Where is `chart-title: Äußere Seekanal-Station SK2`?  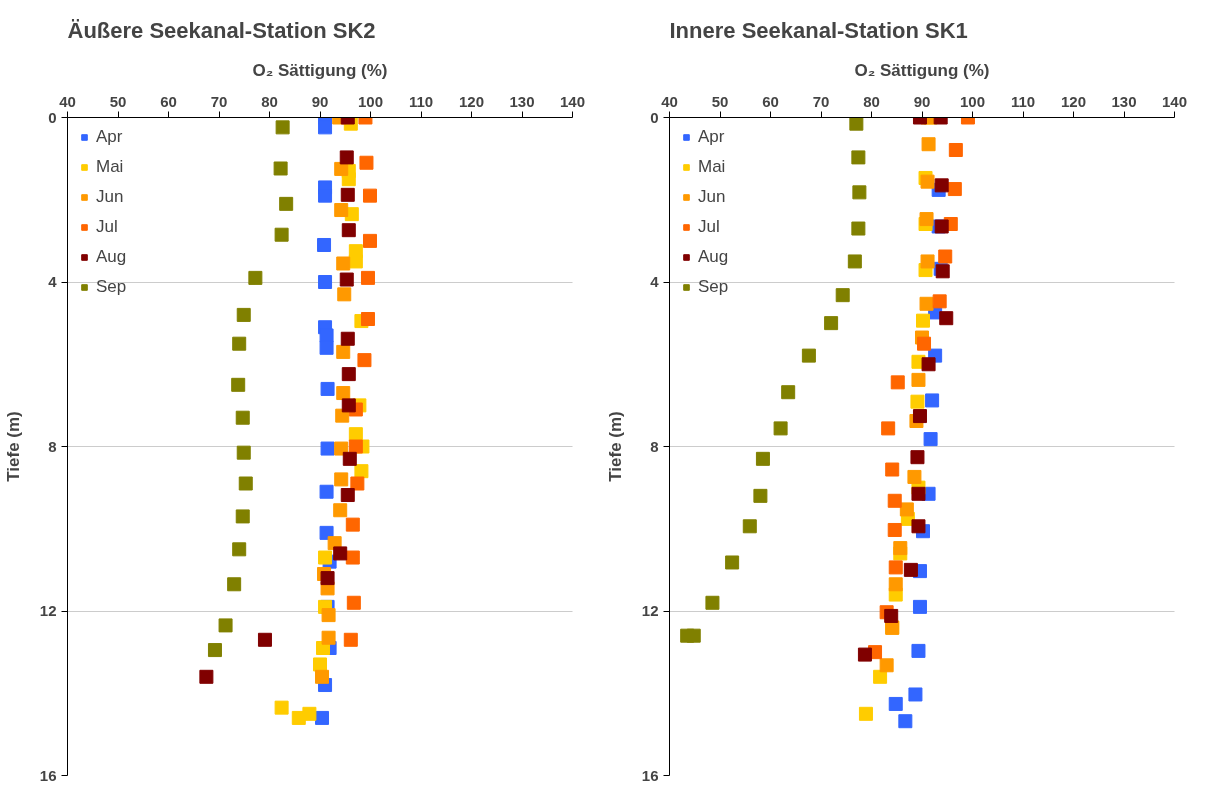
chart-title: Äußere Seekanal-Station SK2 is located at coordinates (221, 30).